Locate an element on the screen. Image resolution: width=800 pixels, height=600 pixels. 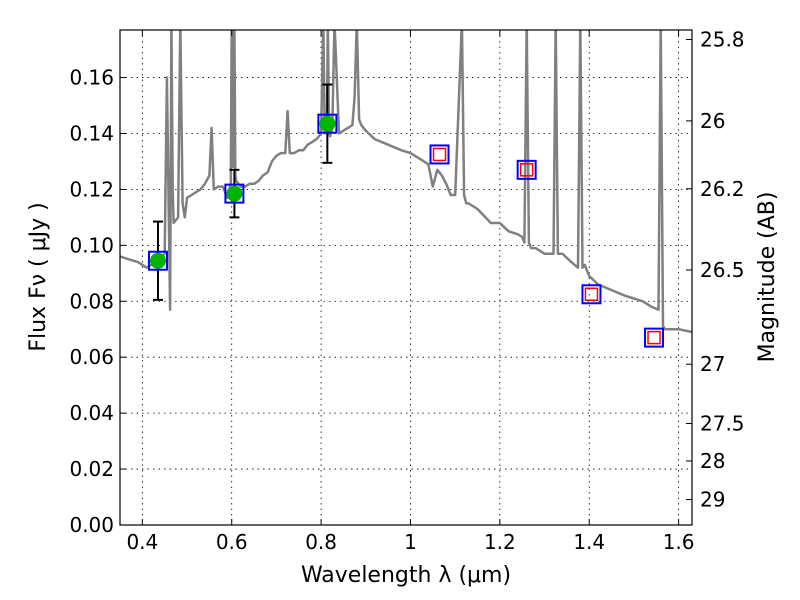
y-tick-label: 0.00 is located at coordinates (91, 525).